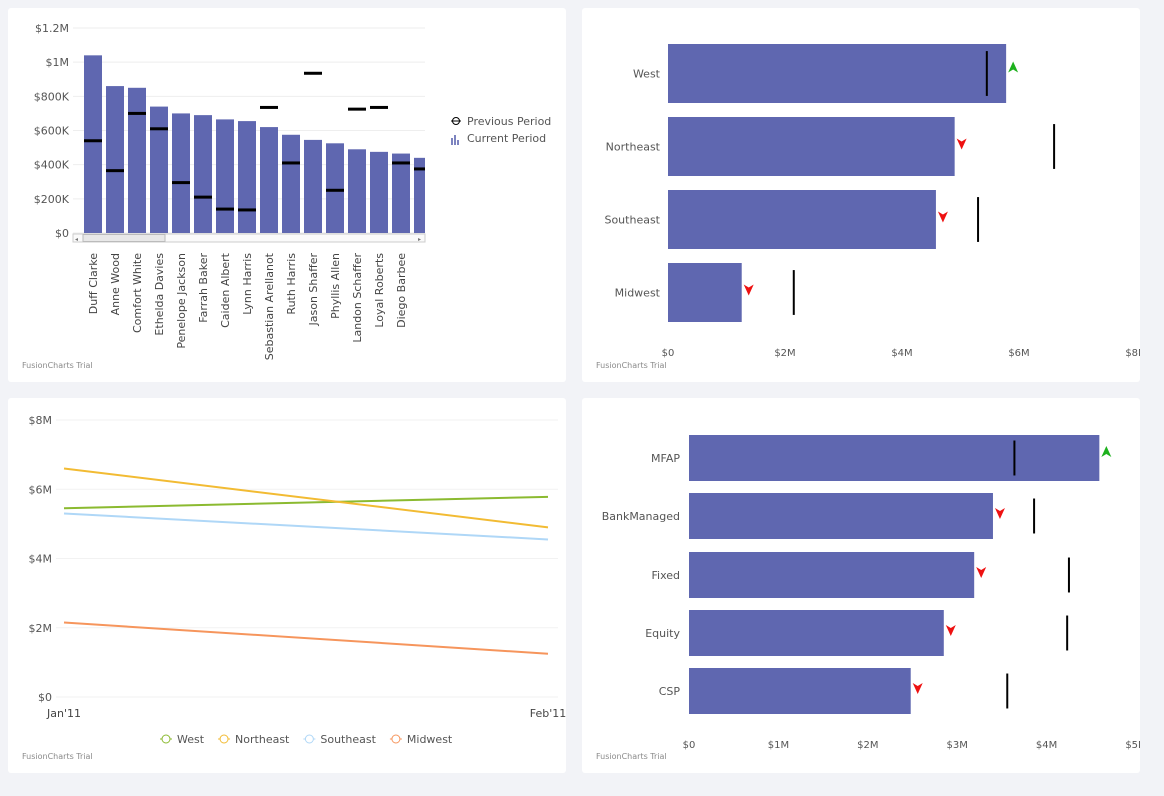  I want to click on y-tick-label: $600K, so click(52, 131).